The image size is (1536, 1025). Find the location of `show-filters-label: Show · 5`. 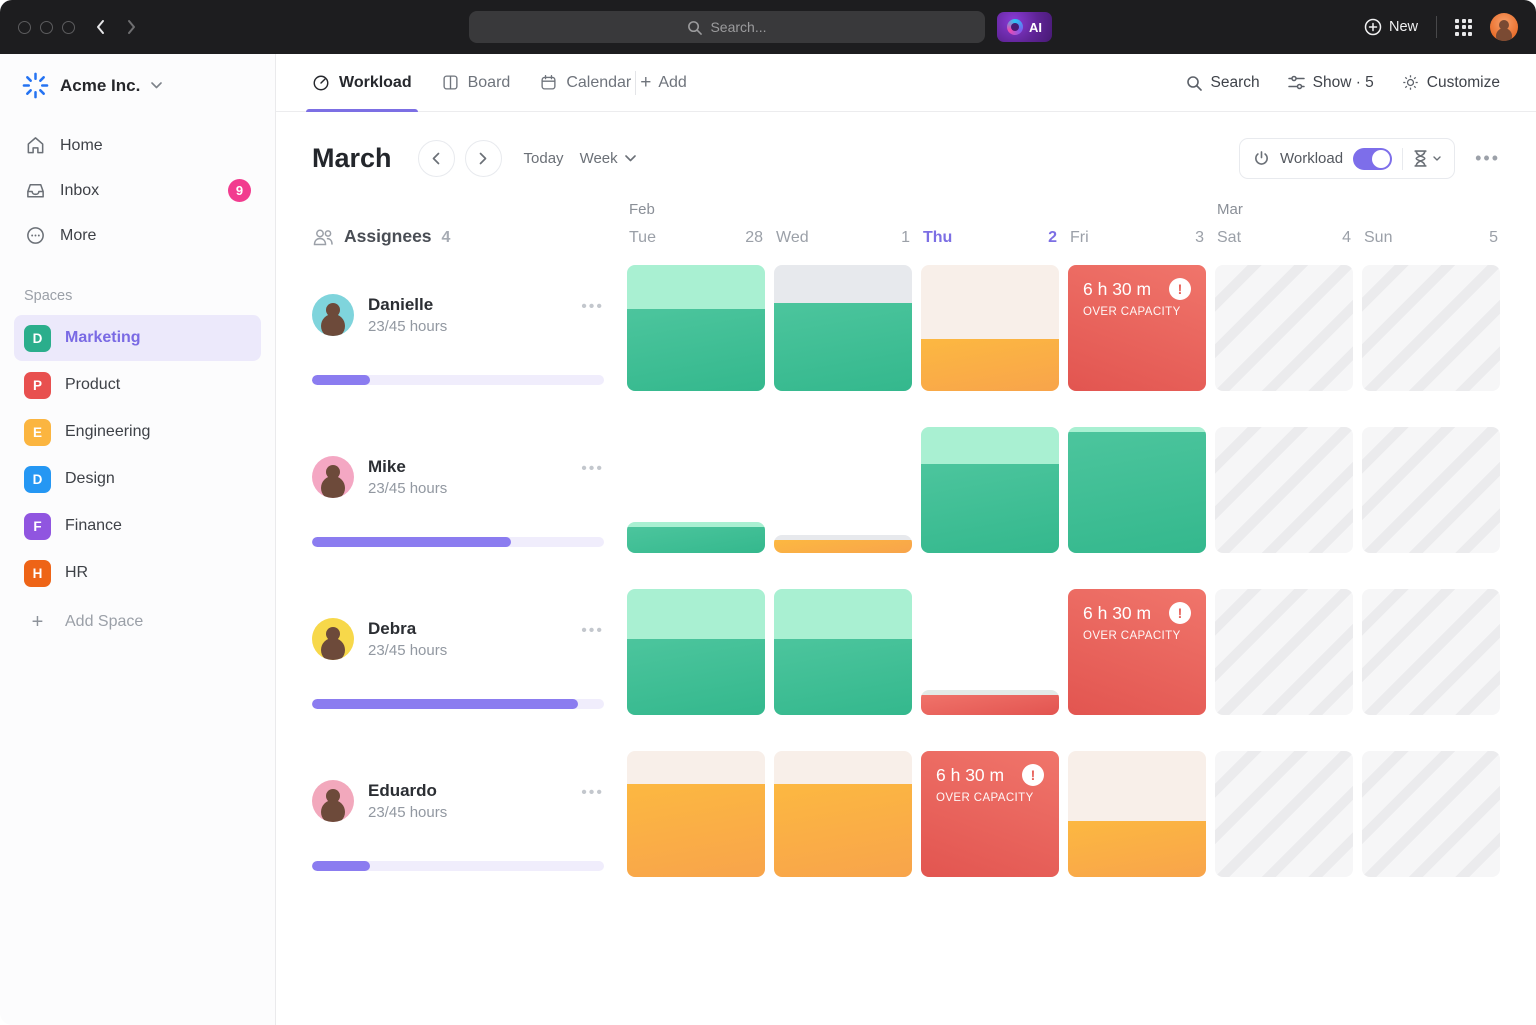

show-filters-label: Show · 5 is located at coordinates (1343, 82).